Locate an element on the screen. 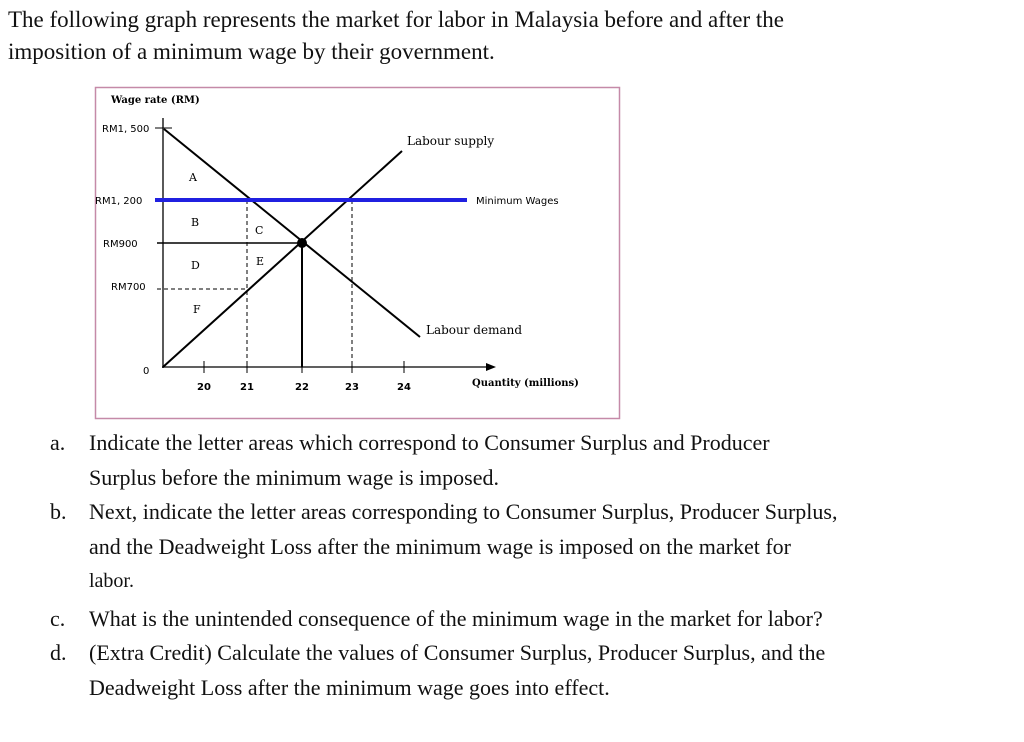 The width and height of the screenshot is (1024, 742). demand-label: Labour demand is located at coordinates (474, 330).